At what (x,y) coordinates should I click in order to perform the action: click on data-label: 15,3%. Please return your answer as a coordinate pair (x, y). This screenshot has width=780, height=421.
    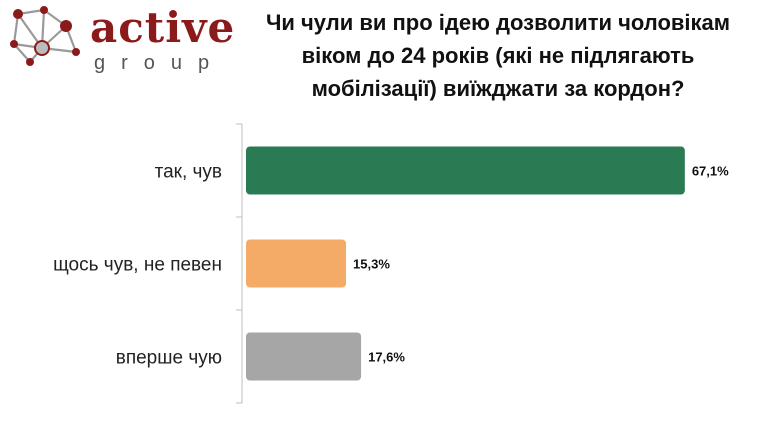
    Looking at the image, I should click on (371, 264).